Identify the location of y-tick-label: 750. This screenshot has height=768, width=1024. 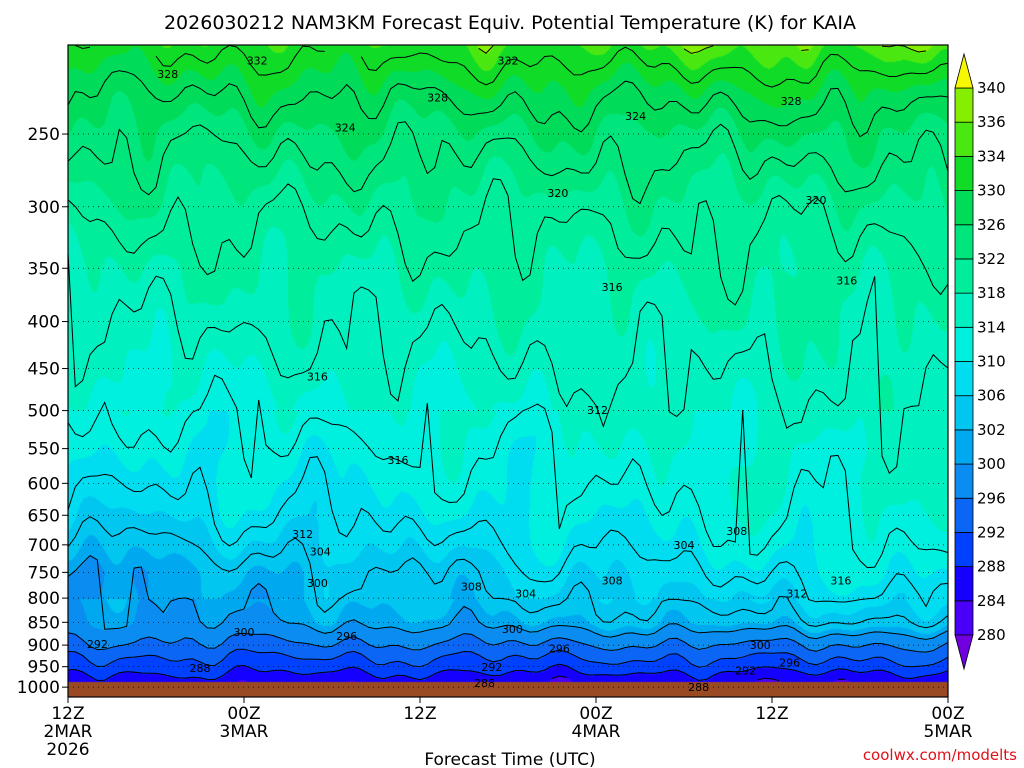
(44, 573).